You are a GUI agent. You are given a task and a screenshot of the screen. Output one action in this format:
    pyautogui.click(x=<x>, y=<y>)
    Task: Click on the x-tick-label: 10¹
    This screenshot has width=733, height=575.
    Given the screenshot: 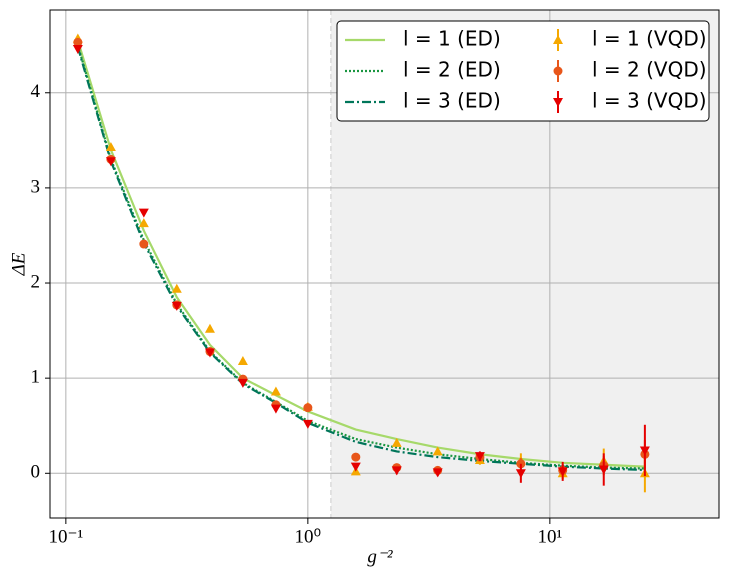 What is the action you would take?
    pyautogui.click(x=549, y=536)
    